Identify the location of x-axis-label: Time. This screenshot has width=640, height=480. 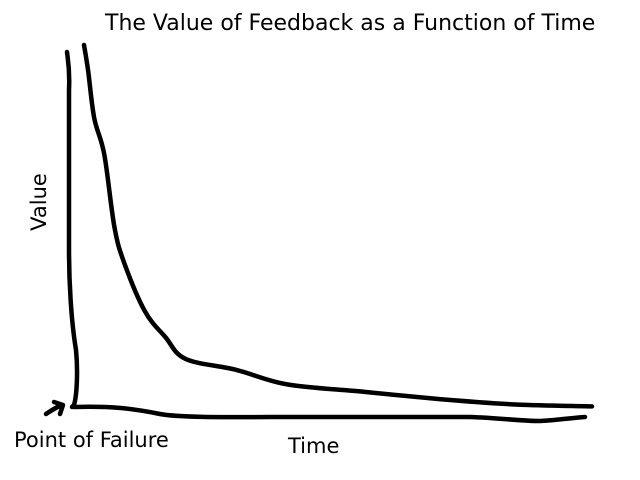
(313, 446).